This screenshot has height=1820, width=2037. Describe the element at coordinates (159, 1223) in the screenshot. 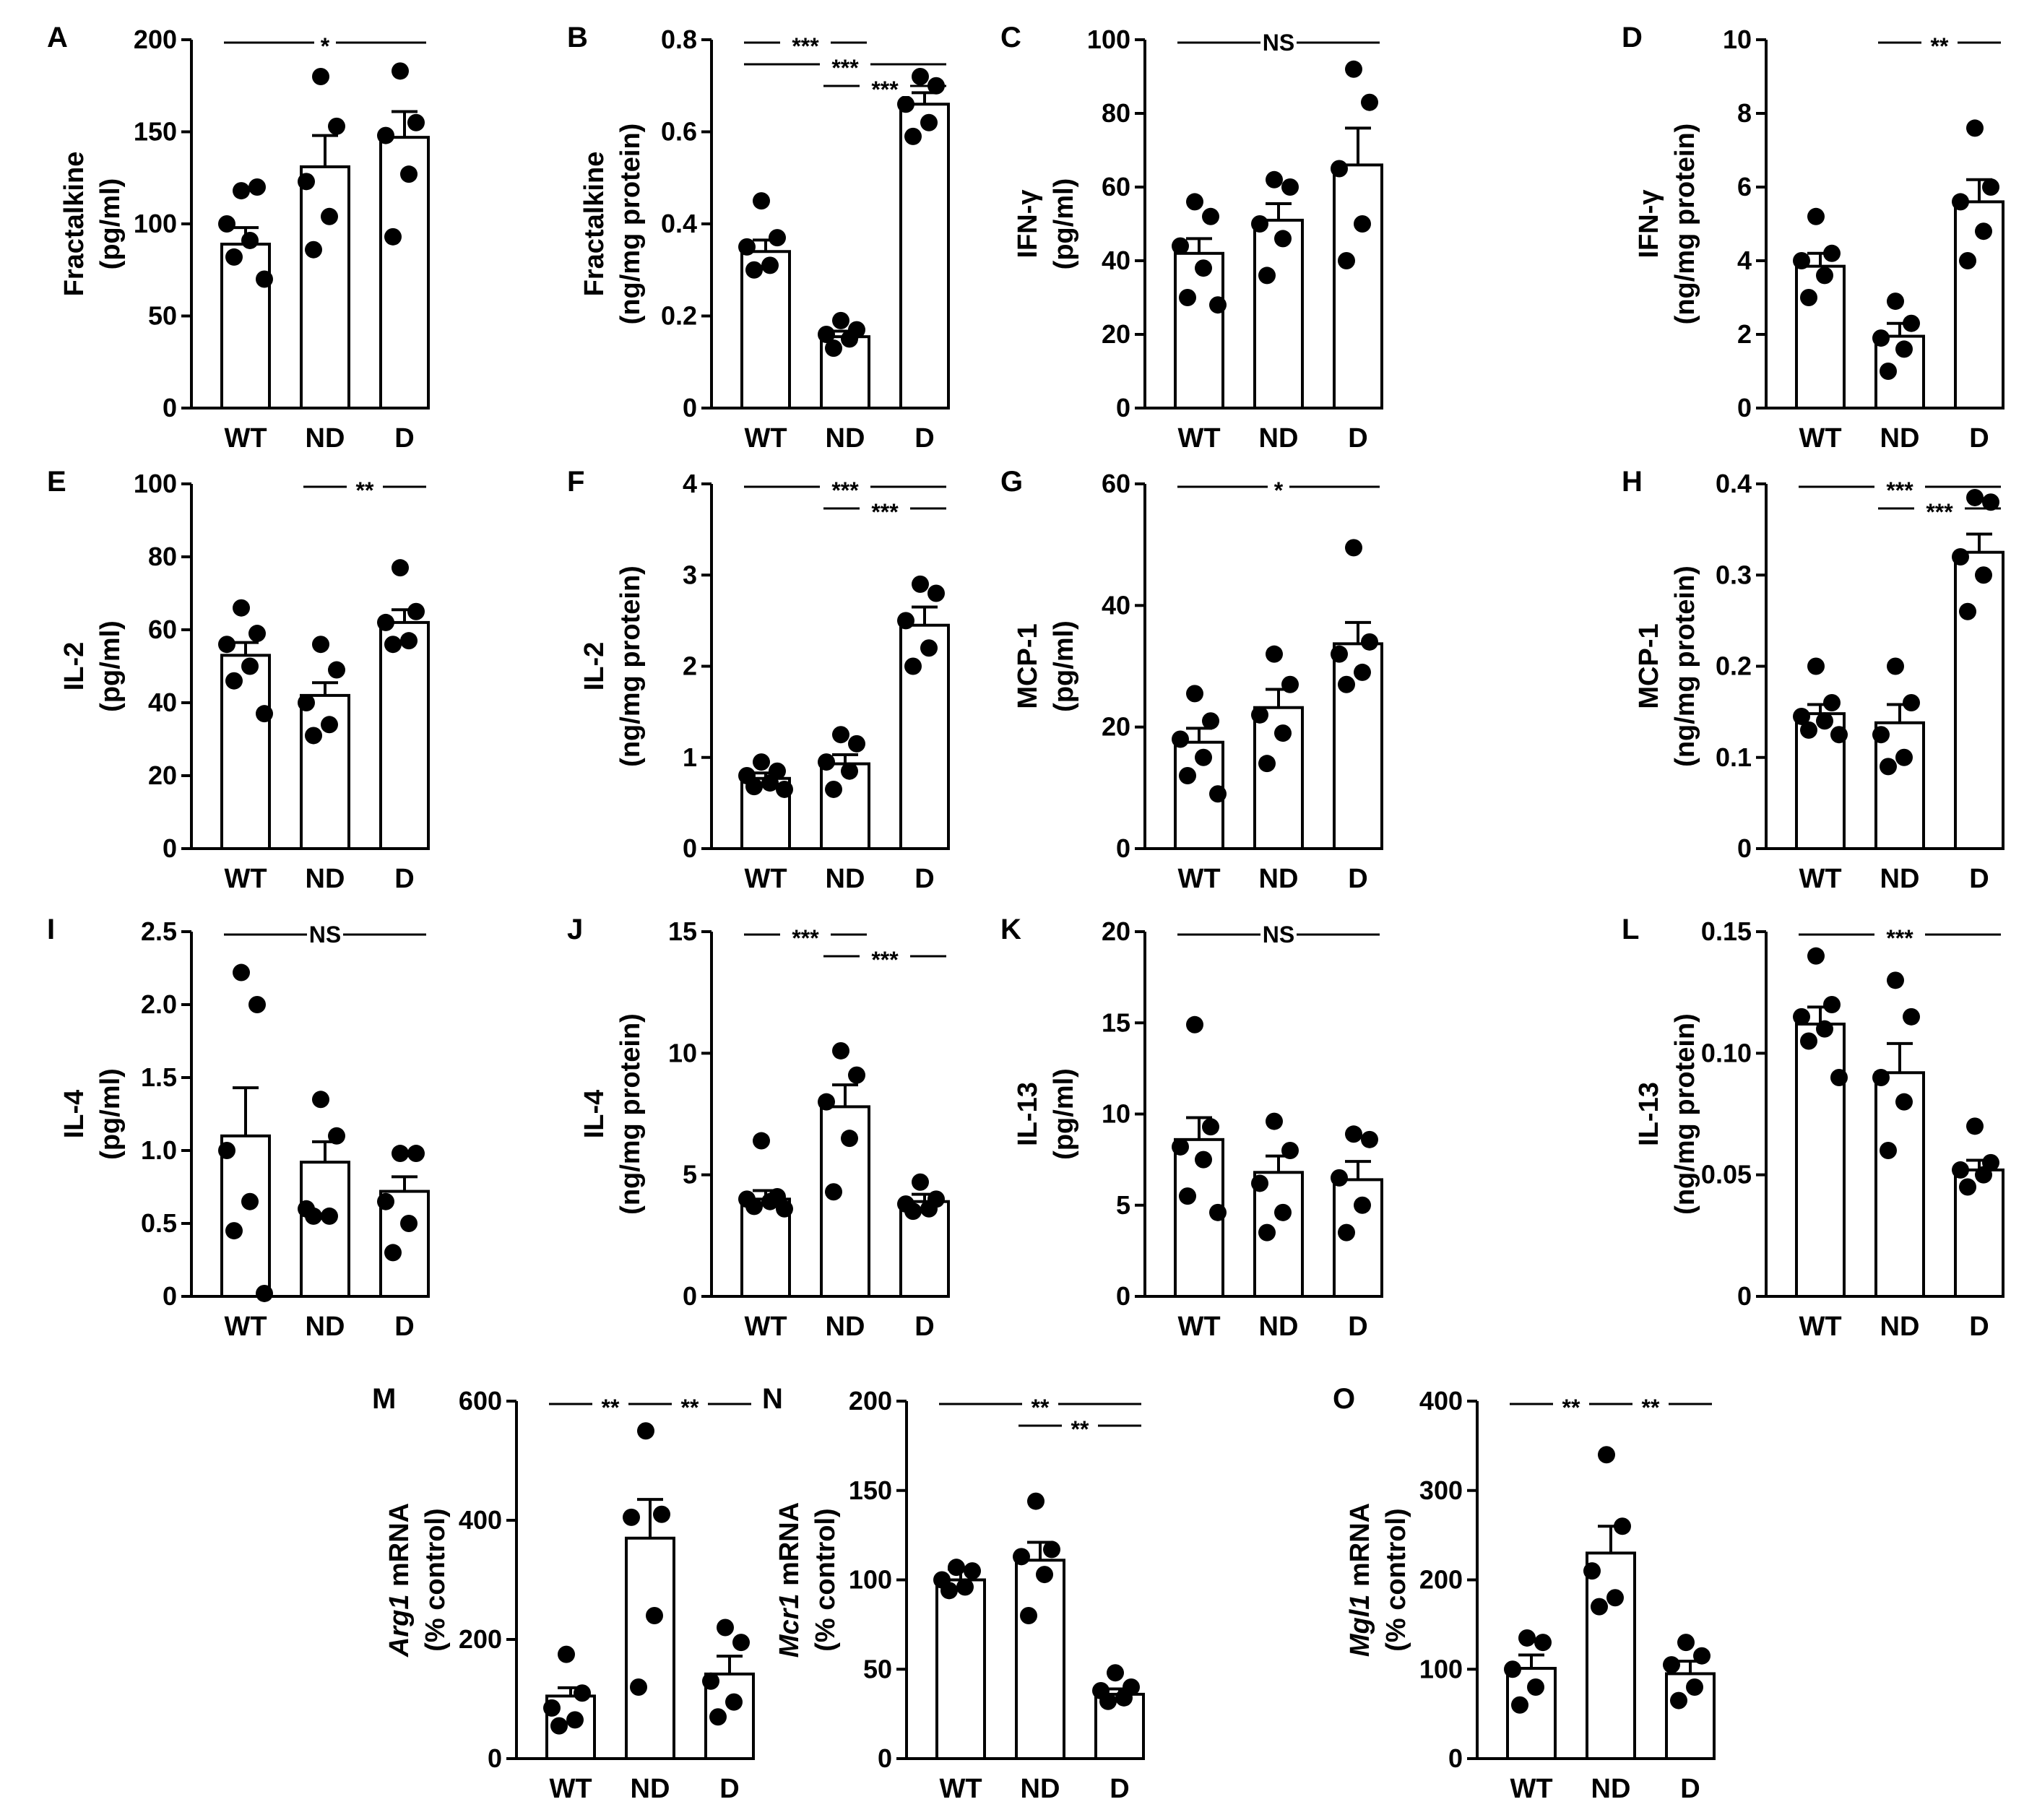

I see `y-tick-label: 0.5` at that location.